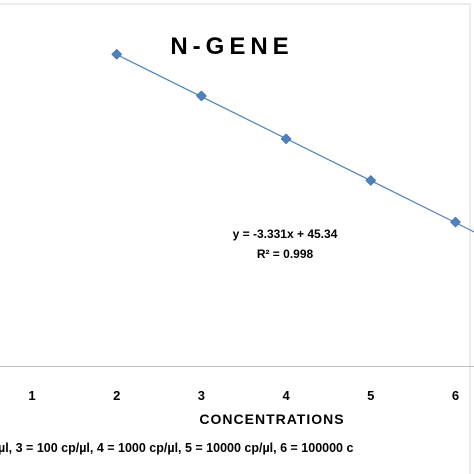  Describe the element at coordinates (271, 419) in the screenshot. I see `x-axis-title: CONCENTRATIONS` at that location.